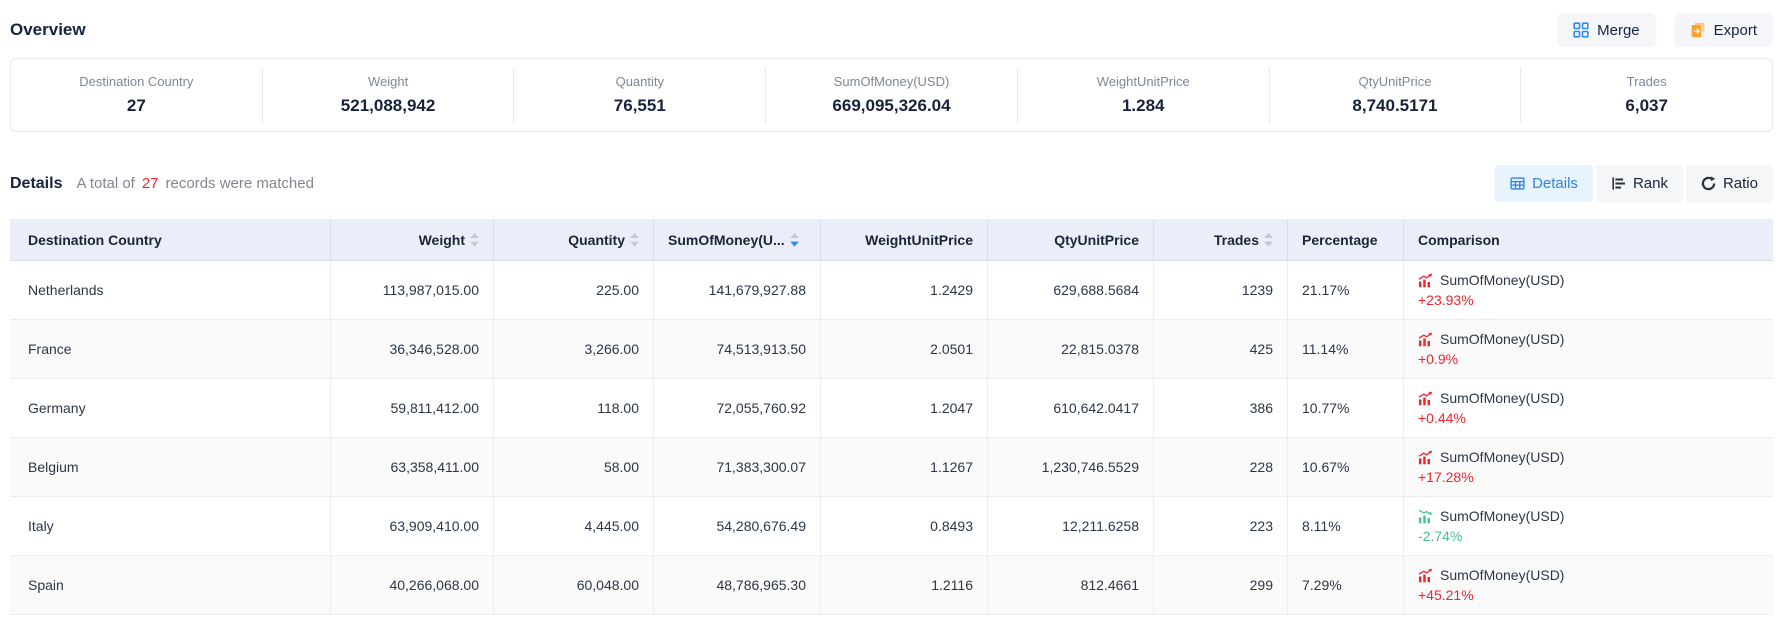  Describe the element at coordinates (617, 290) in the screenshot. I see `cell-value: 225.00` at that location.